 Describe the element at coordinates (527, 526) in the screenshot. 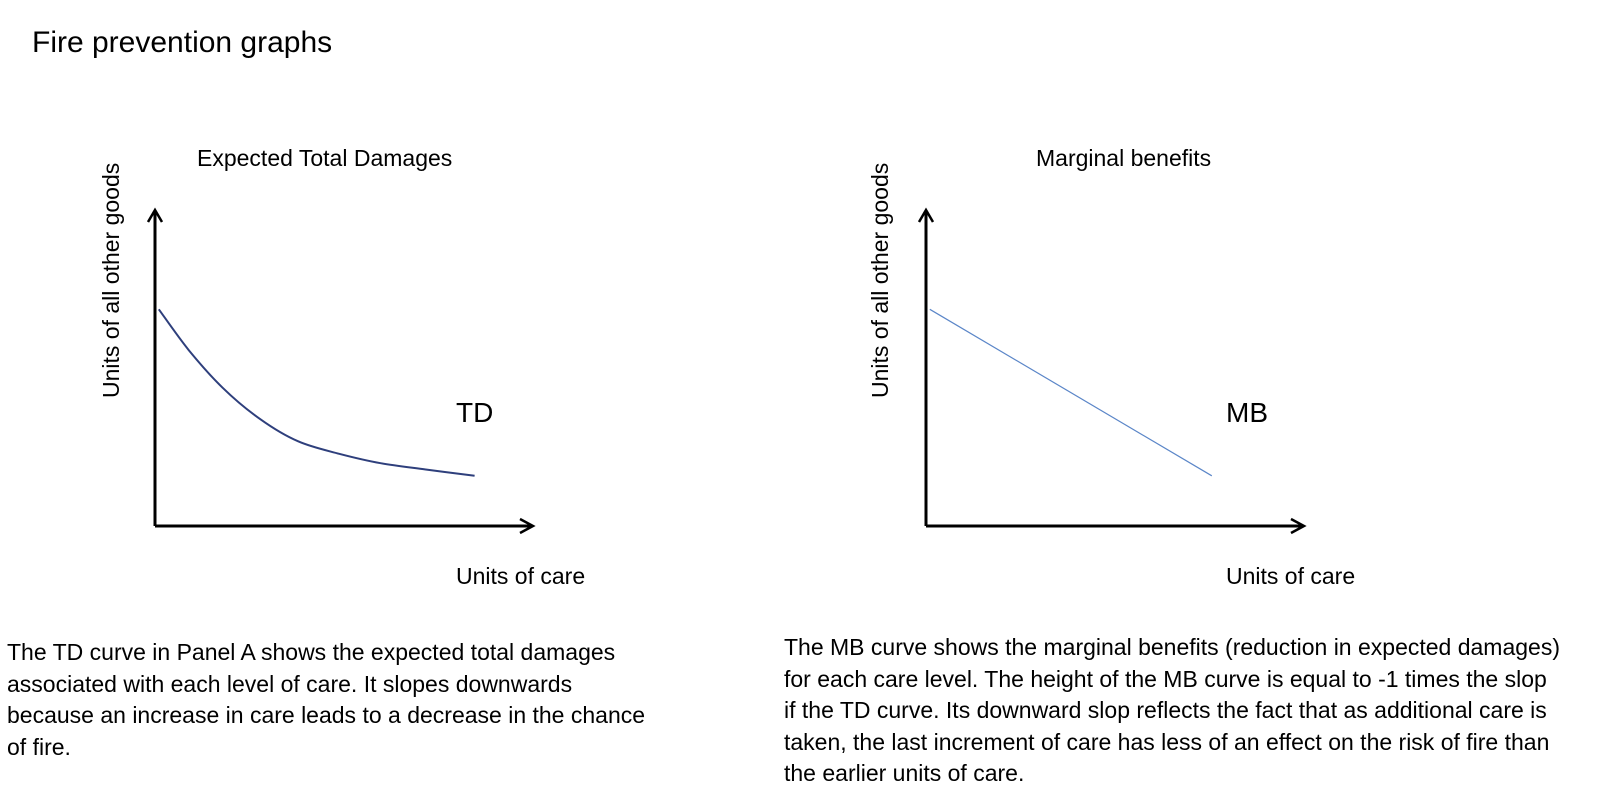

I see `panel-a-x-axis-arrowhead` at that location.